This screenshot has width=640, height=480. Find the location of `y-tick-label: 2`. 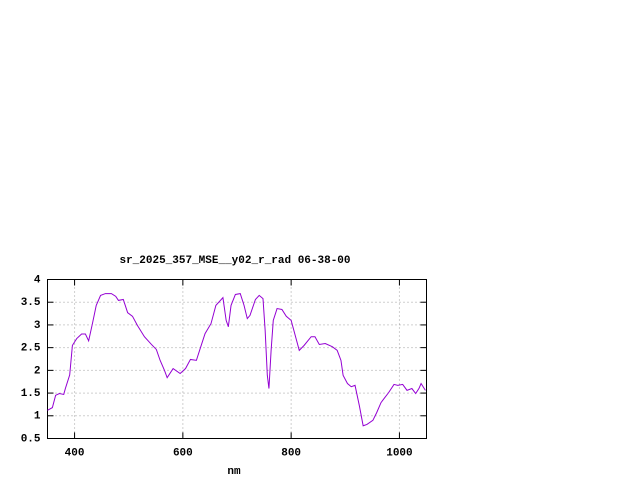

y-tick-label: 2 is located at coordinates (37, 371).